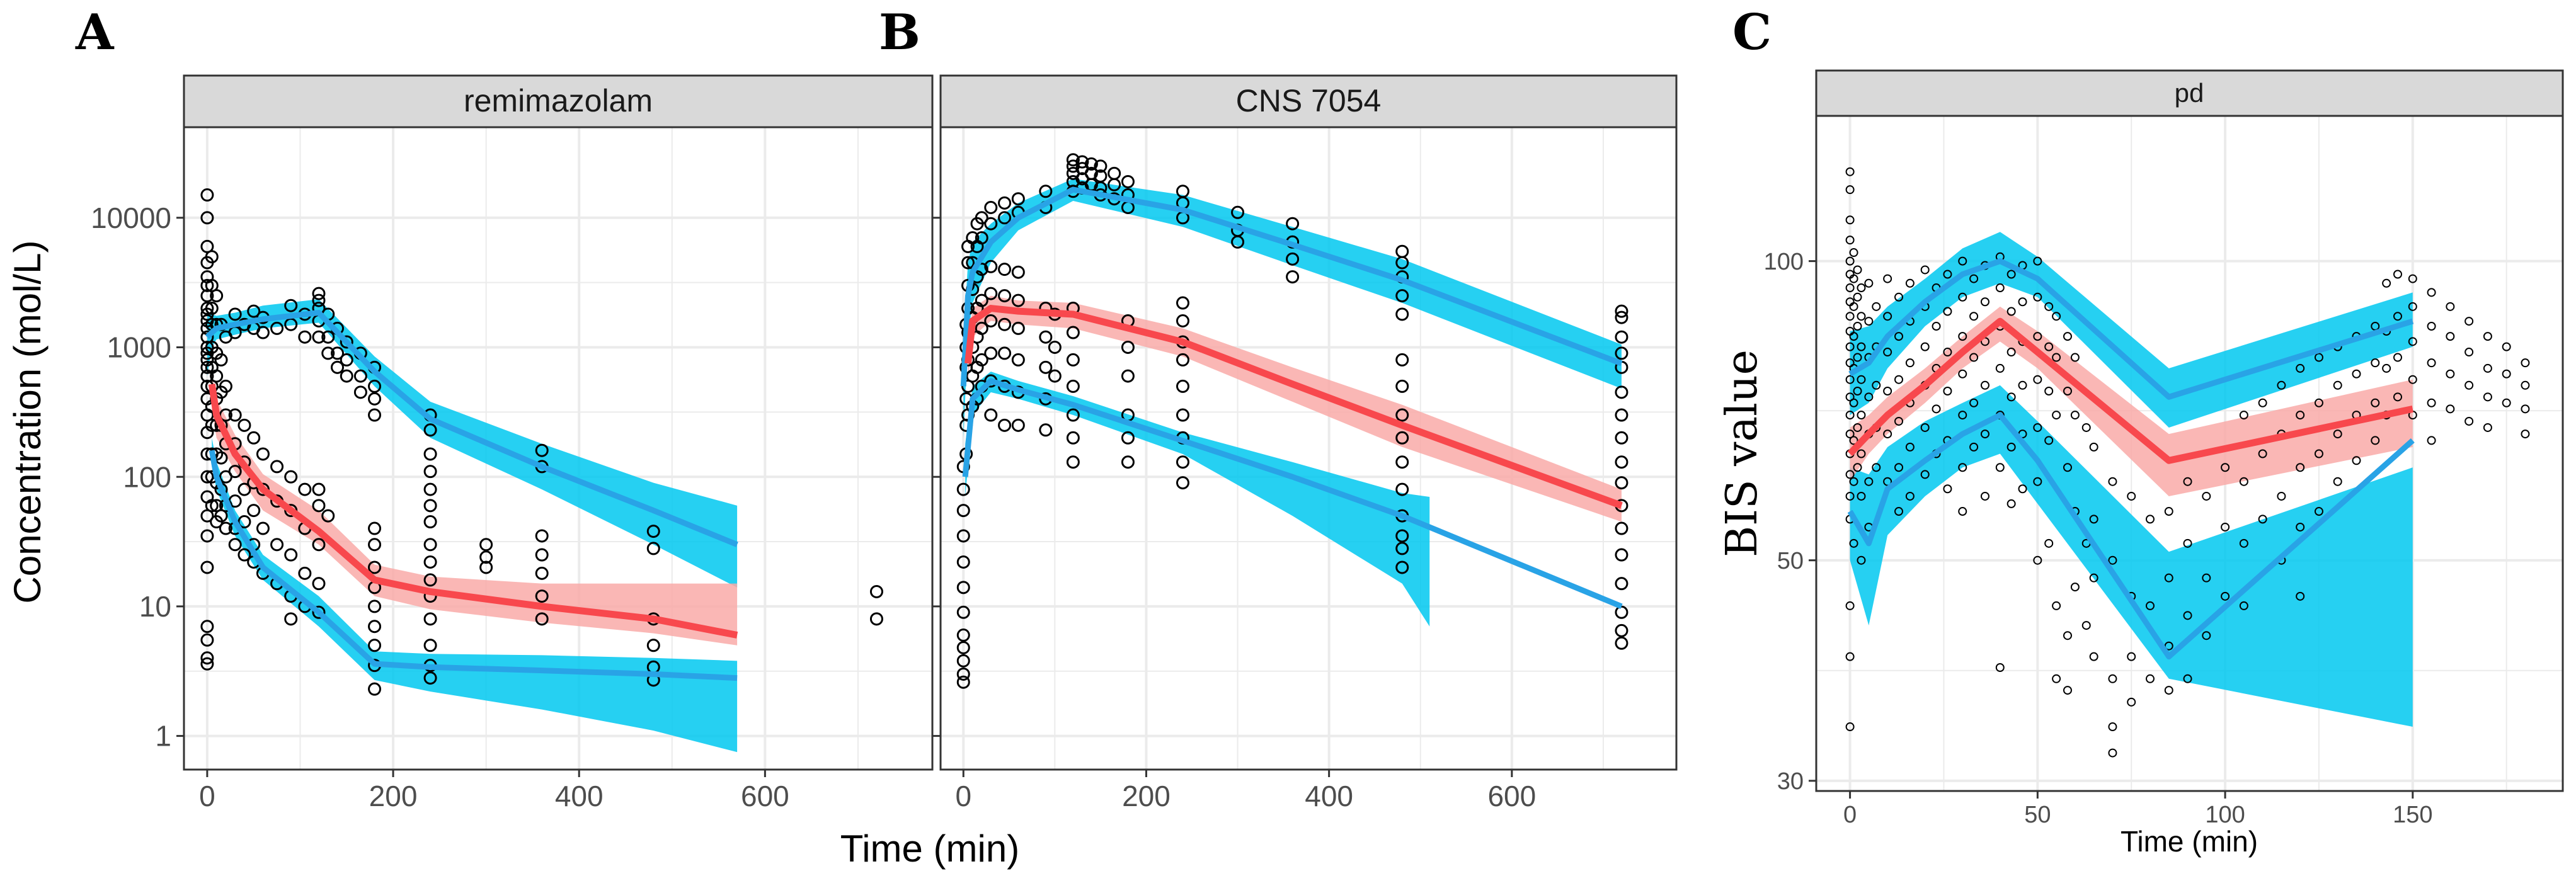 The image size is (2576, 876). What do you see at coordinates (1293, 308) in the screenshot?
I see `upper-percentile-band` at bounding box center [1293, 308].